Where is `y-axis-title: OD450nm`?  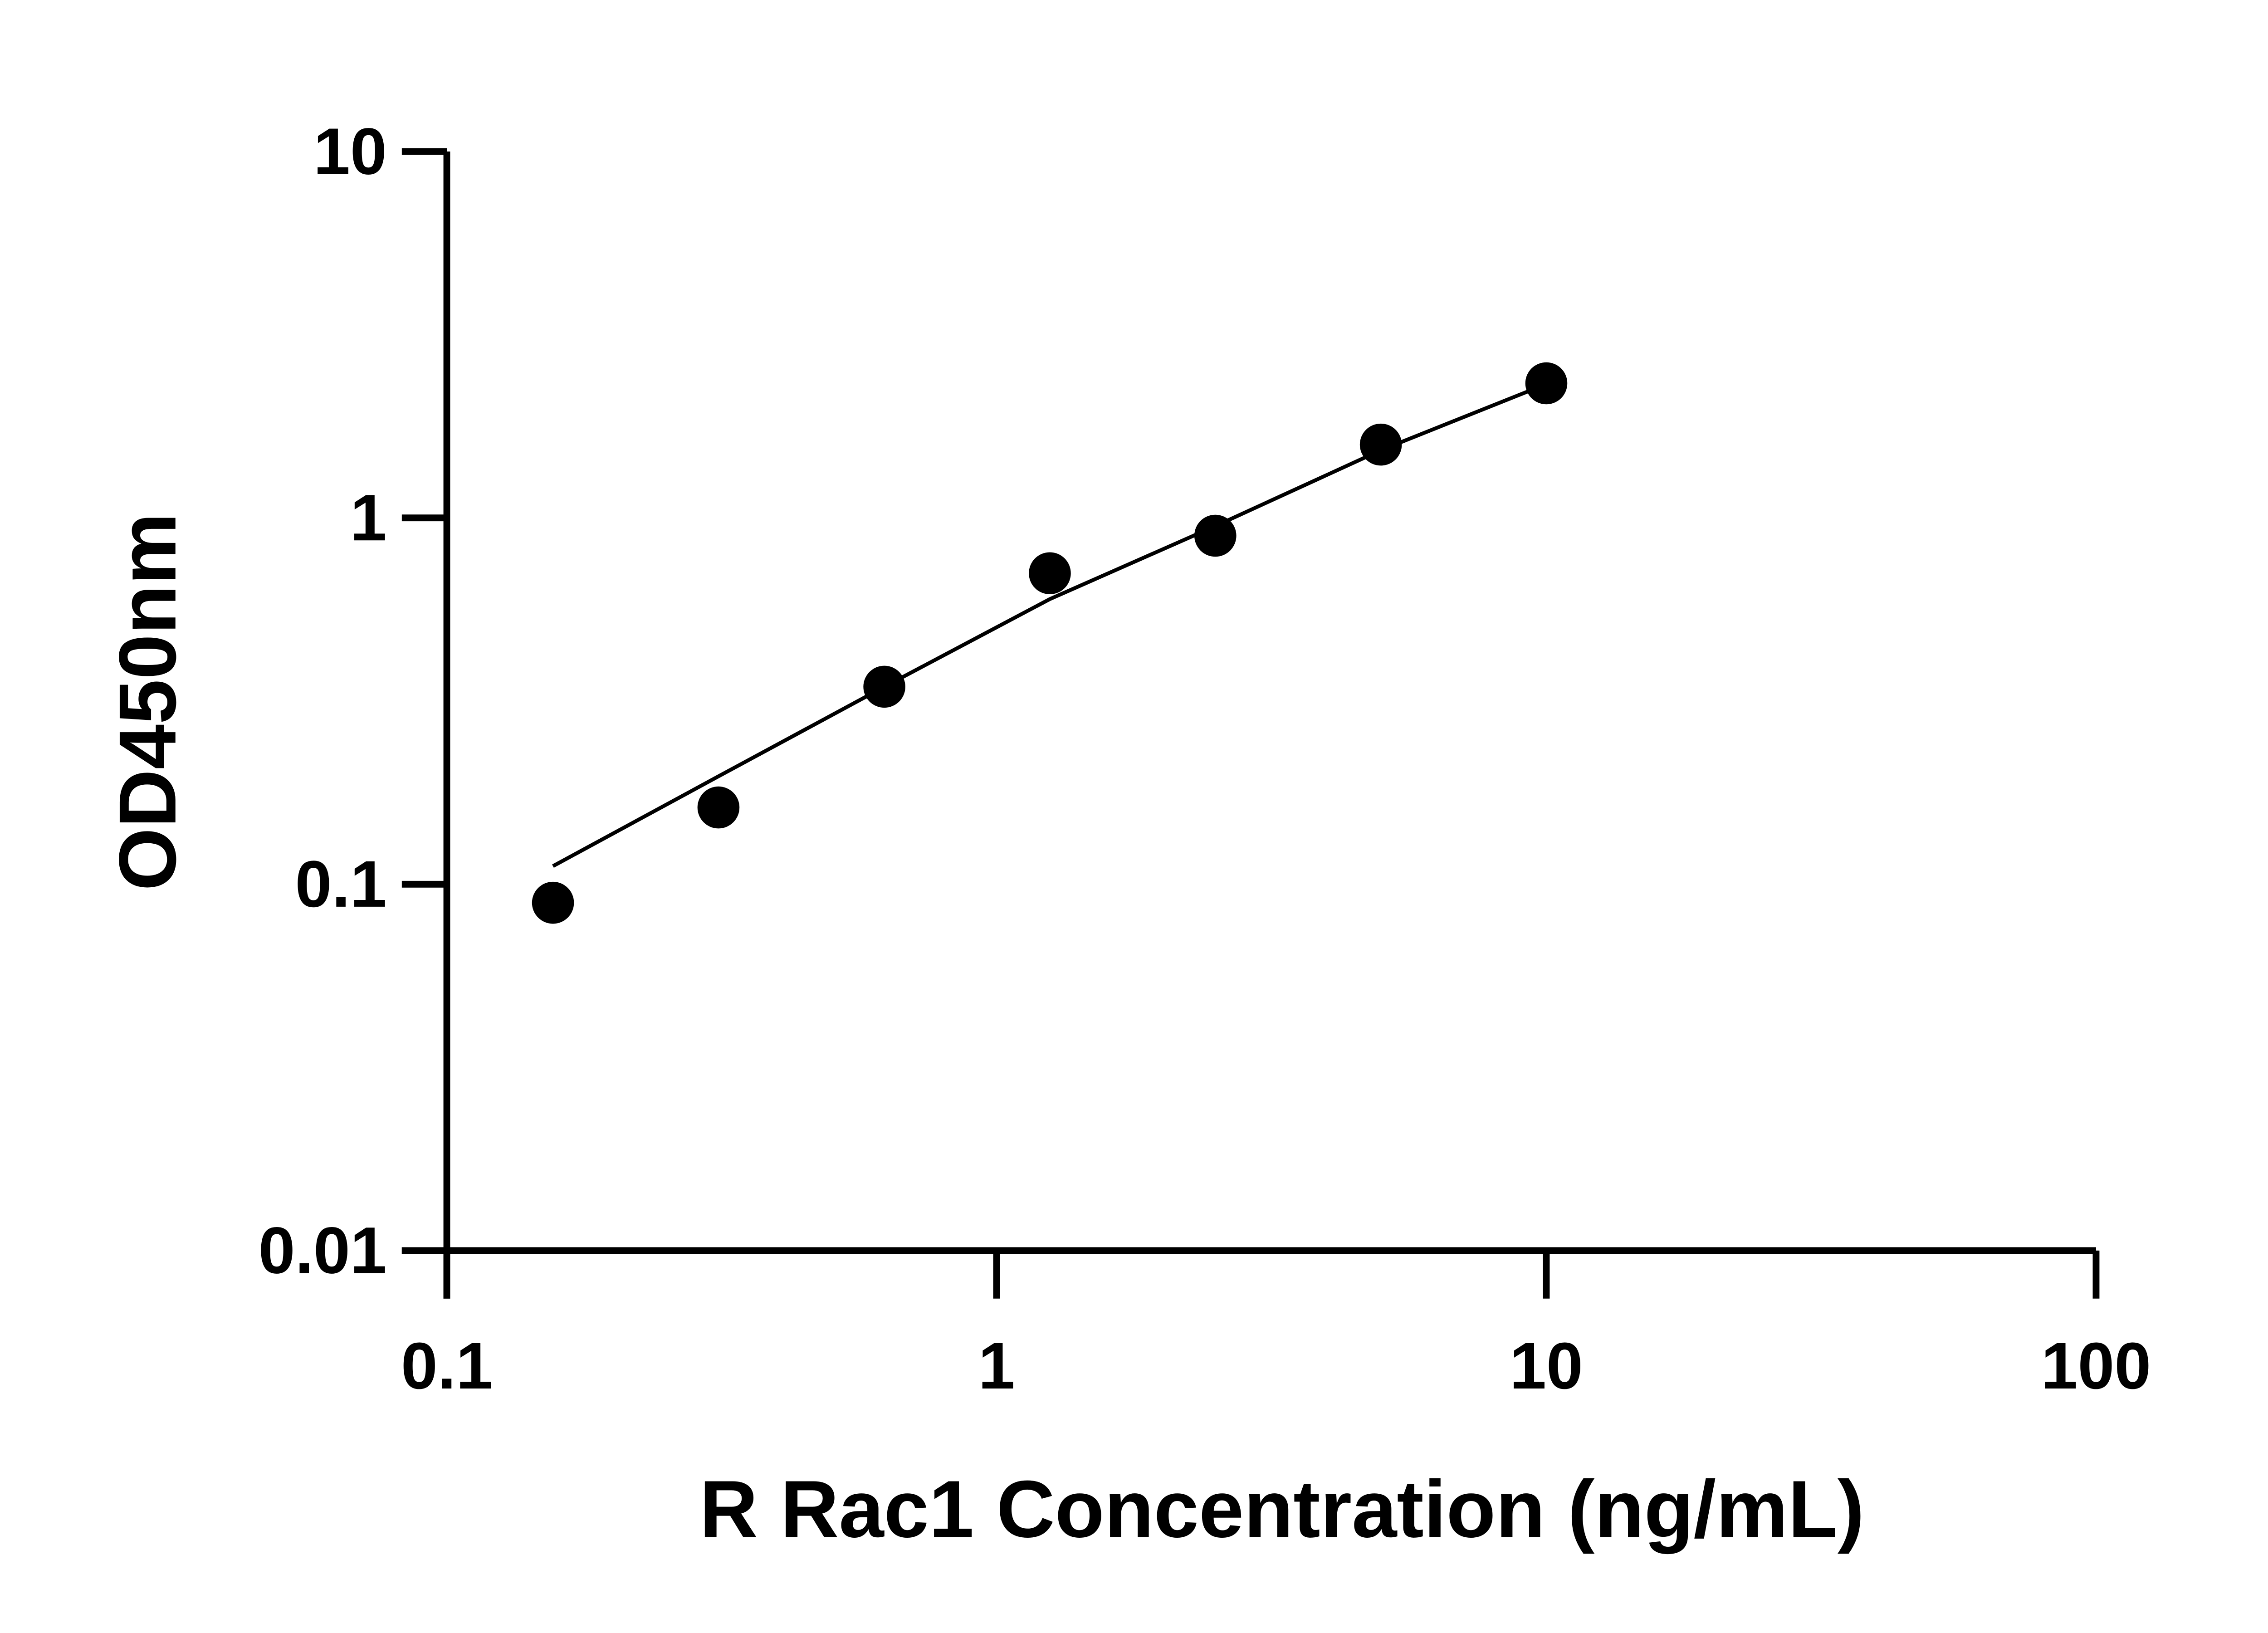
y-axis-title: OD450nm is located at coordinates (147, 702).